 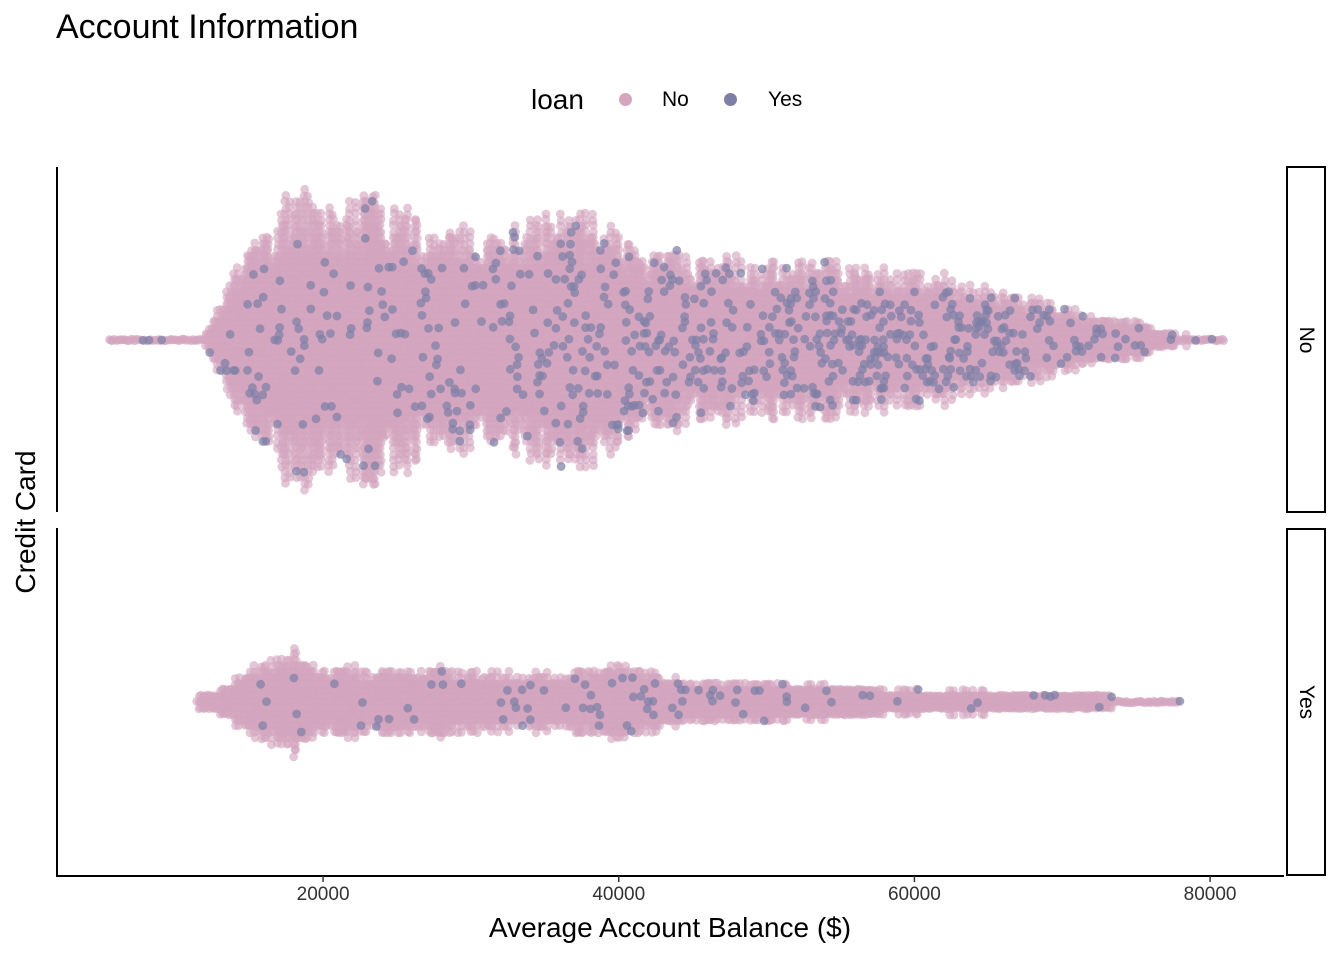 I want to click on legend-title: loan, so click(x=557, y=99).